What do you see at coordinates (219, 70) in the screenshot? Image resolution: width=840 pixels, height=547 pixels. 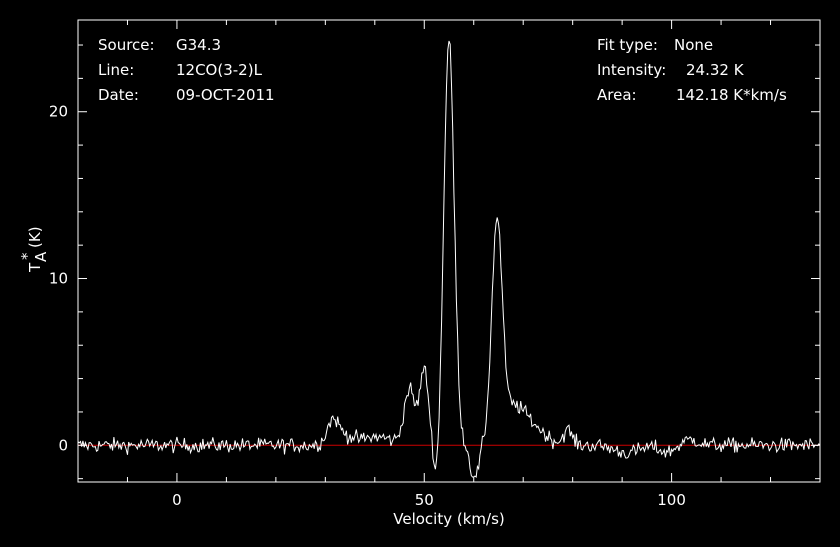 I see `line-value: 12CO(3-2)L` at bounding box center [219, 70].